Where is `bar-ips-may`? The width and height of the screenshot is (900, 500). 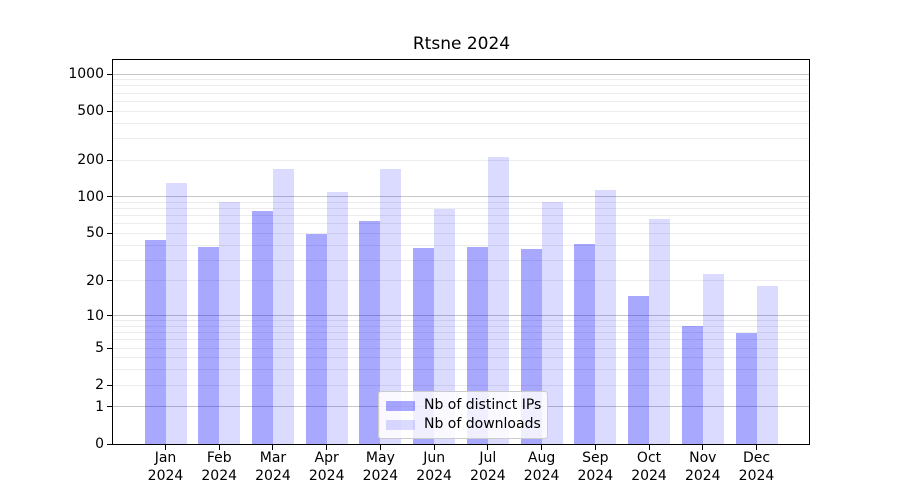
bar-ips-may is located at coordinates (370, 332).